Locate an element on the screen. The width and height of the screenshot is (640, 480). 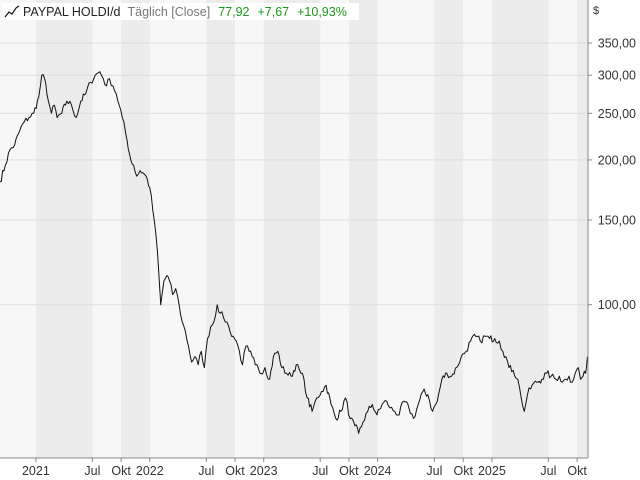
legend-last-value: 77,92 is located at coordinates (234, 11).